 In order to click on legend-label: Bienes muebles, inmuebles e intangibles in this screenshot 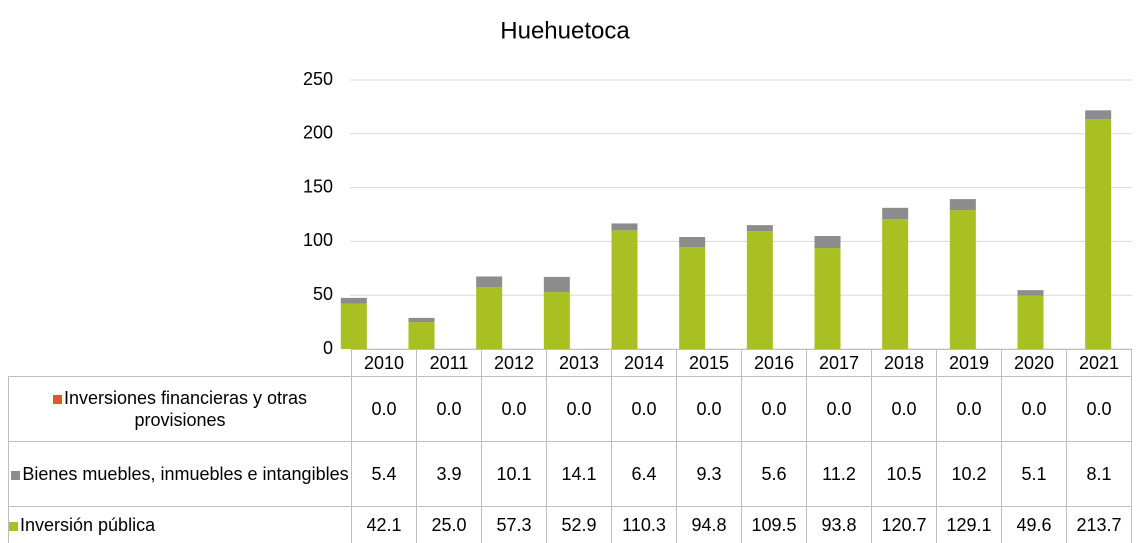, I will do `click(185, 474)`.